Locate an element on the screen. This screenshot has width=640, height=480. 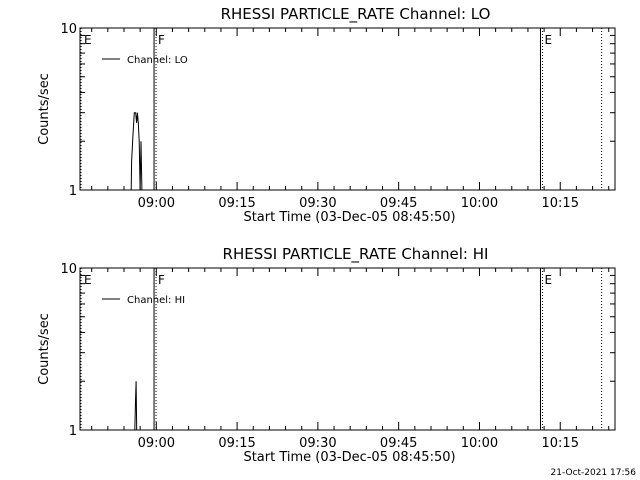
chart-title: RHESSI PARTICLE_RATE Channel: LO is located at coordinates (356, 14).